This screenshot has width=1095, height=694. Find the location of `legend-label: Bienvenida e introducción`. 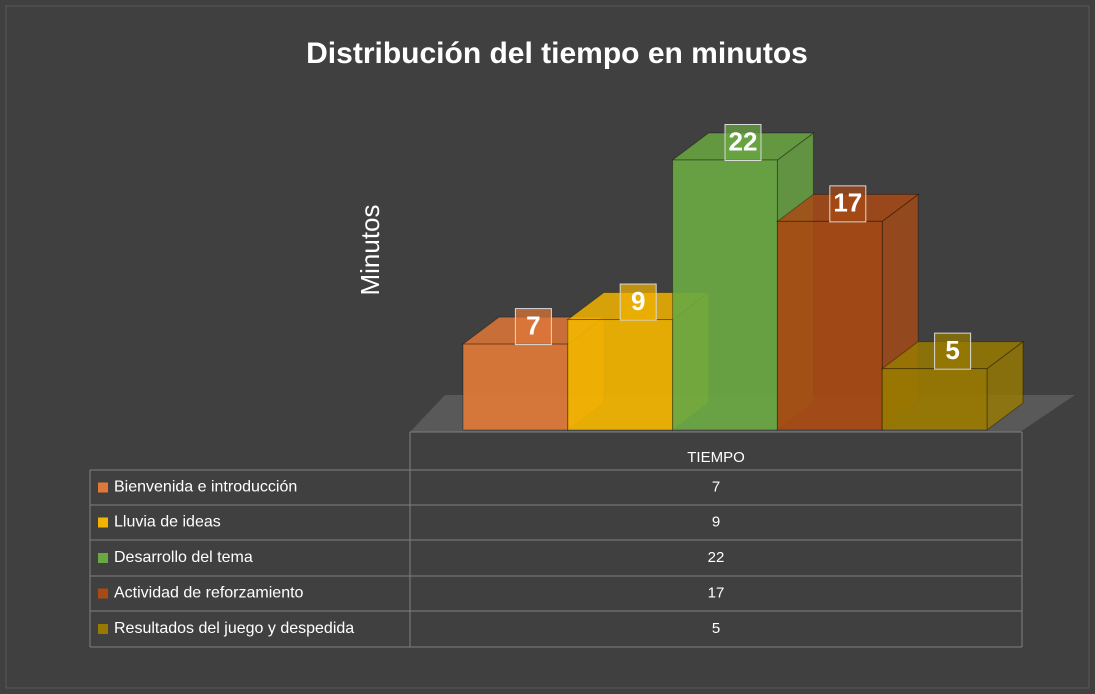

legend-label: Bienvenida e introducción is located at coordinates (205, 487).